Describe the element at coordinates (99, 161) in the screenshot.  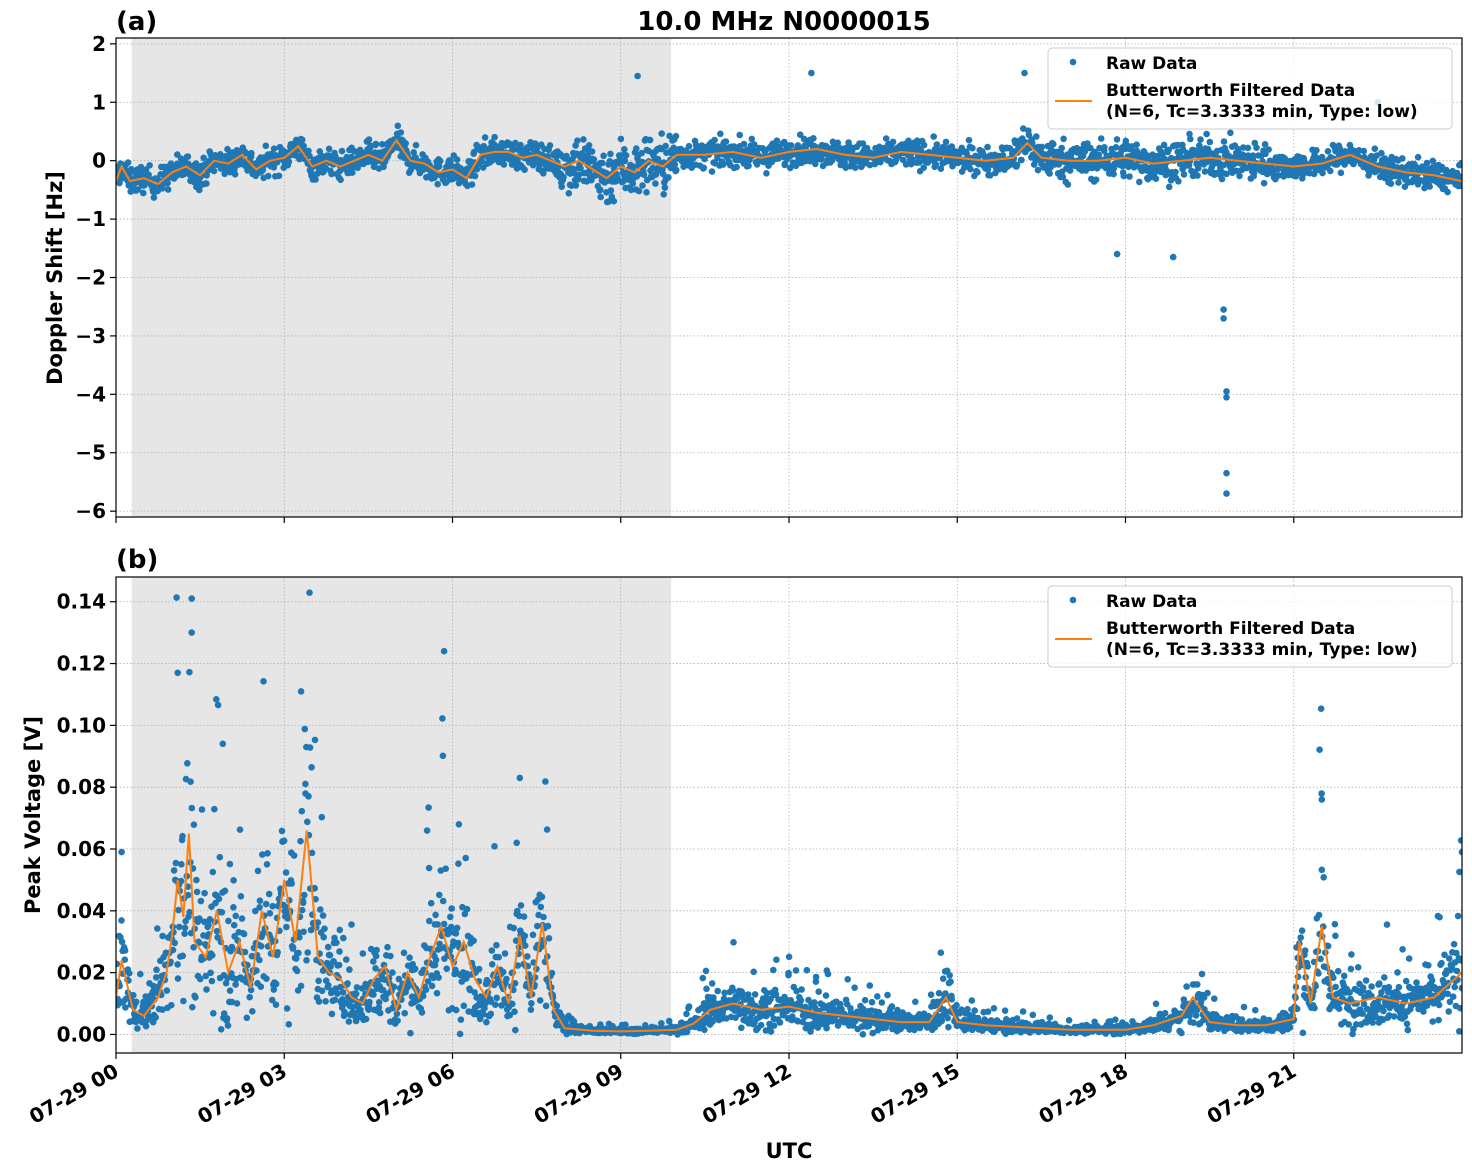
I see `y-tick-label: 0` at that location.